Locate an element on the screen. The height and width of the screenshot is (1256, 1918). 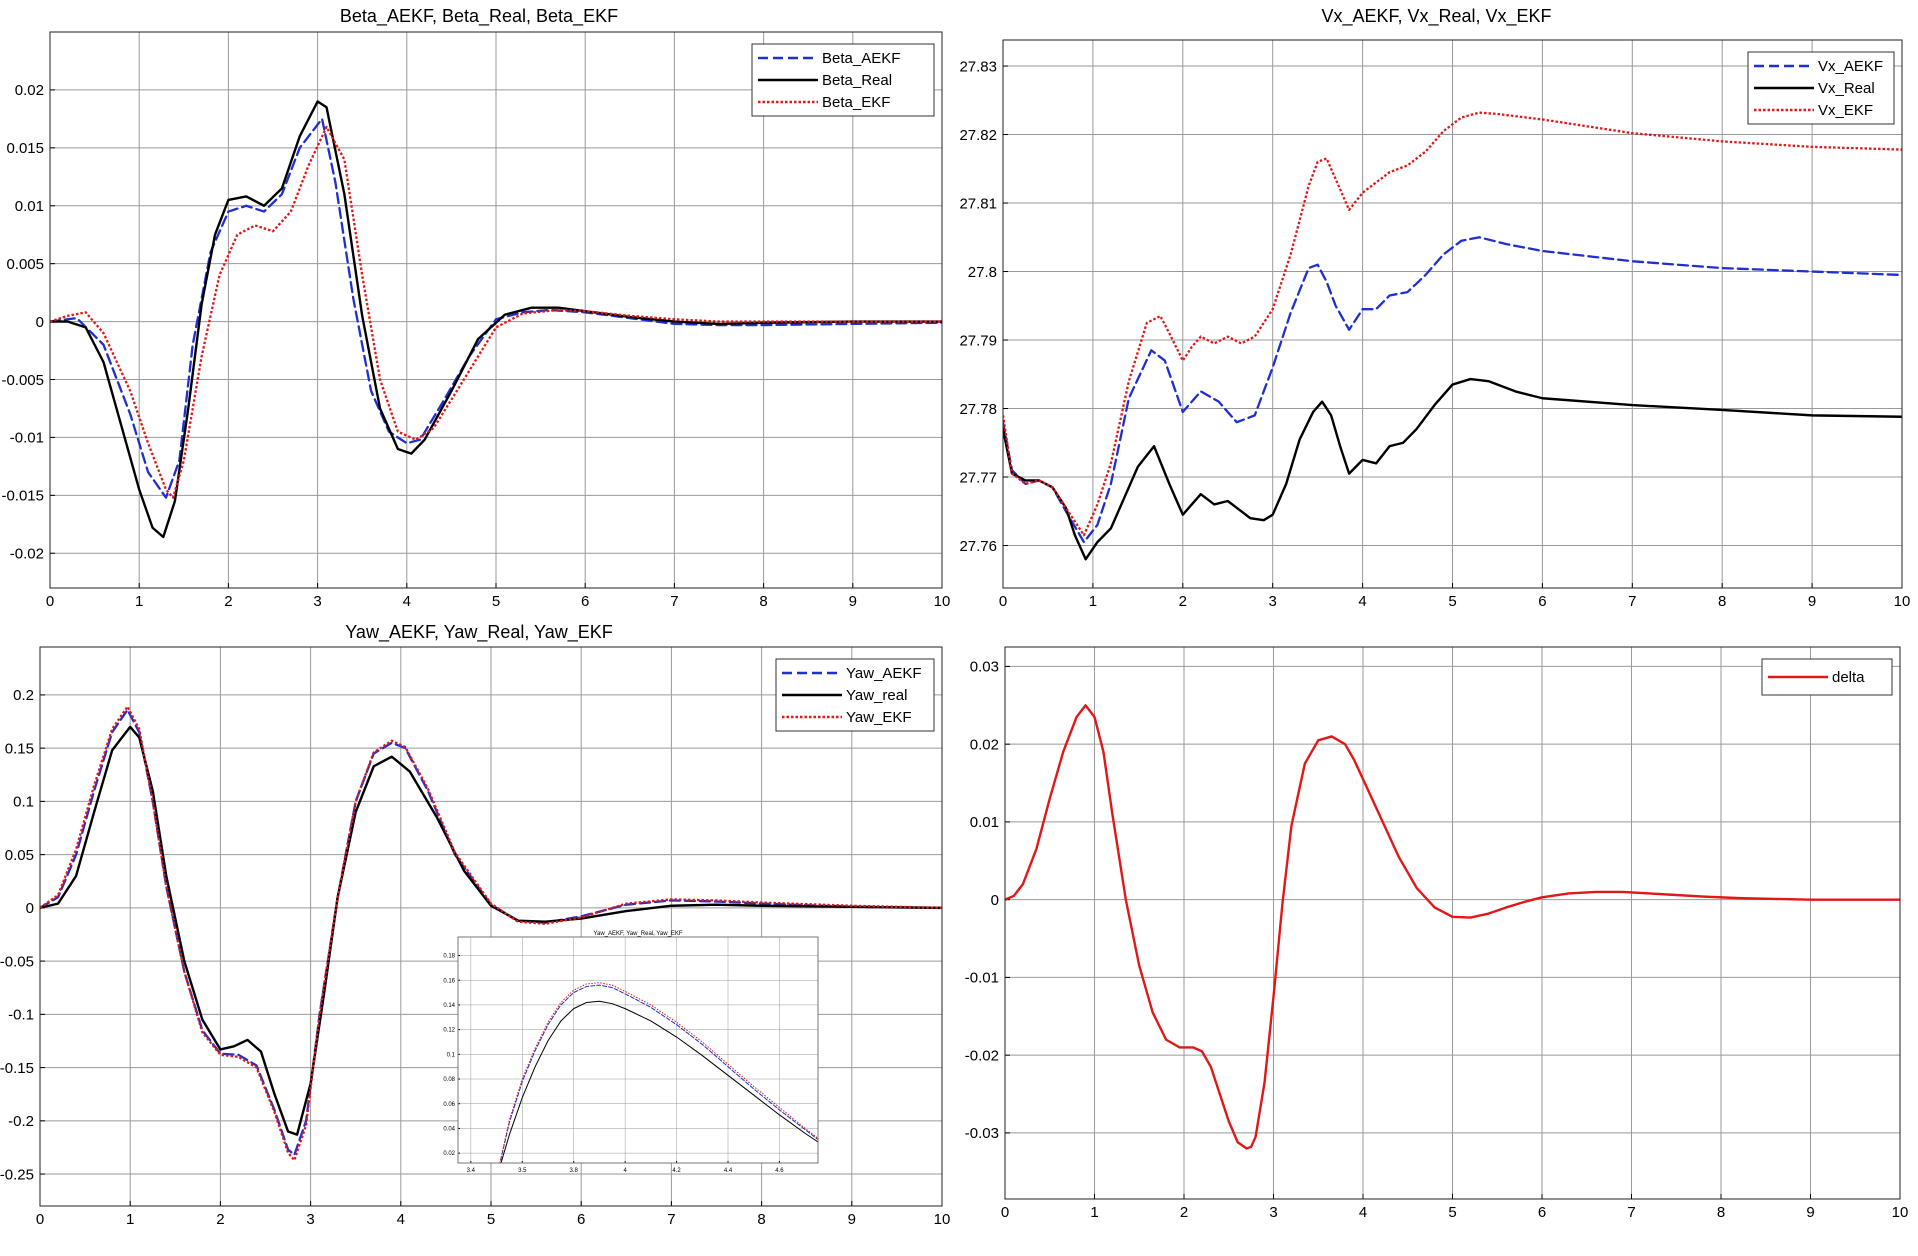
y-tick-label: 0.16 is located at coordinates (449, 981).